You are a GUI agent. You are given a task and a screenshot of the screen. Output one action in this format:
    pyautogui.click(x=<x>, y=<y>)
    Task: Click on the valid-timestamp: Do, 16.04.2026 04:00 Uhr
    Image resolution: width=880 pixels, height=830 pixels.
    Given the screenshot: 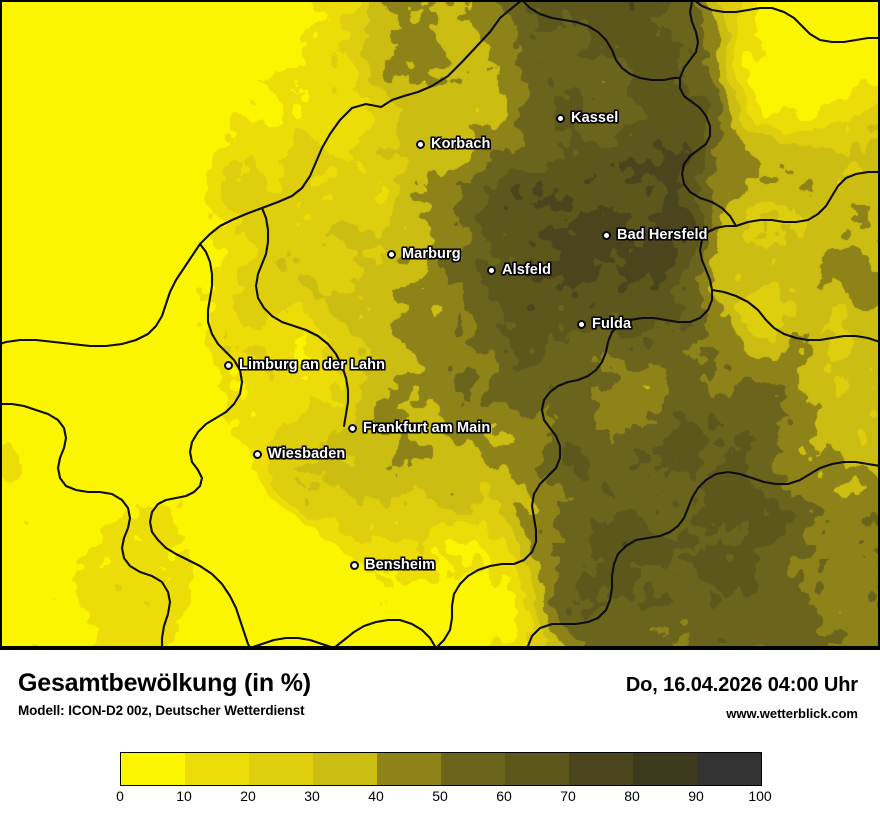 What is the action you would take?
    pyautogui.click(x=741, y=685)
    